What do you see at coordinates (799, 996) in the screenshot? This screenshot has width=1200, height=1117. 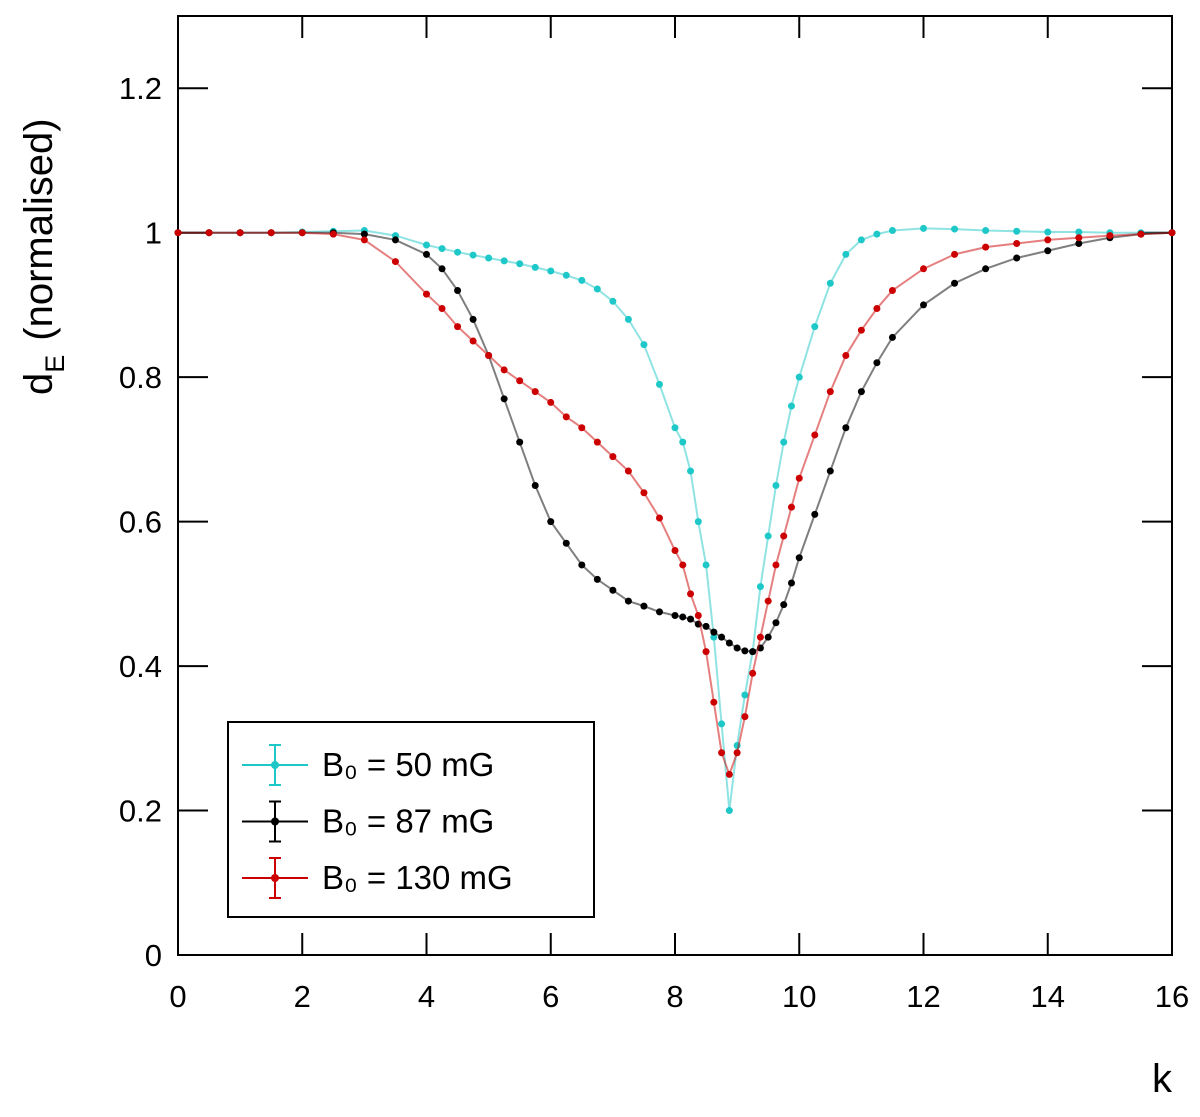 I see `x-tick-label: 10` at bounding box center [799, 996].